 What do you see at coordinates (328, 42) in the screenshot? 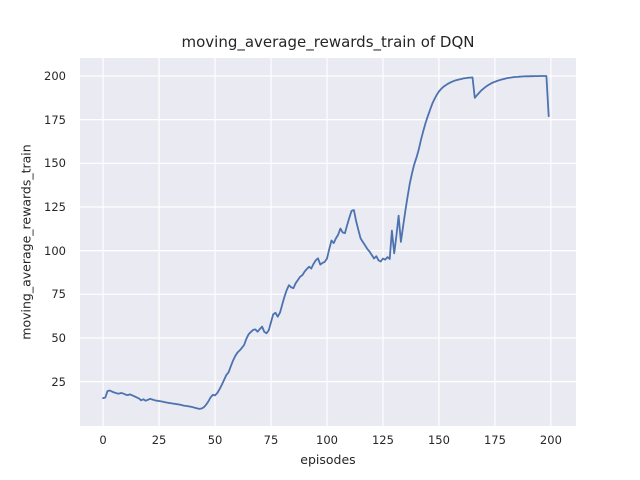
I see `chart-title: moving_average_rewards_train of DQN` at bounding box center [328, 42].